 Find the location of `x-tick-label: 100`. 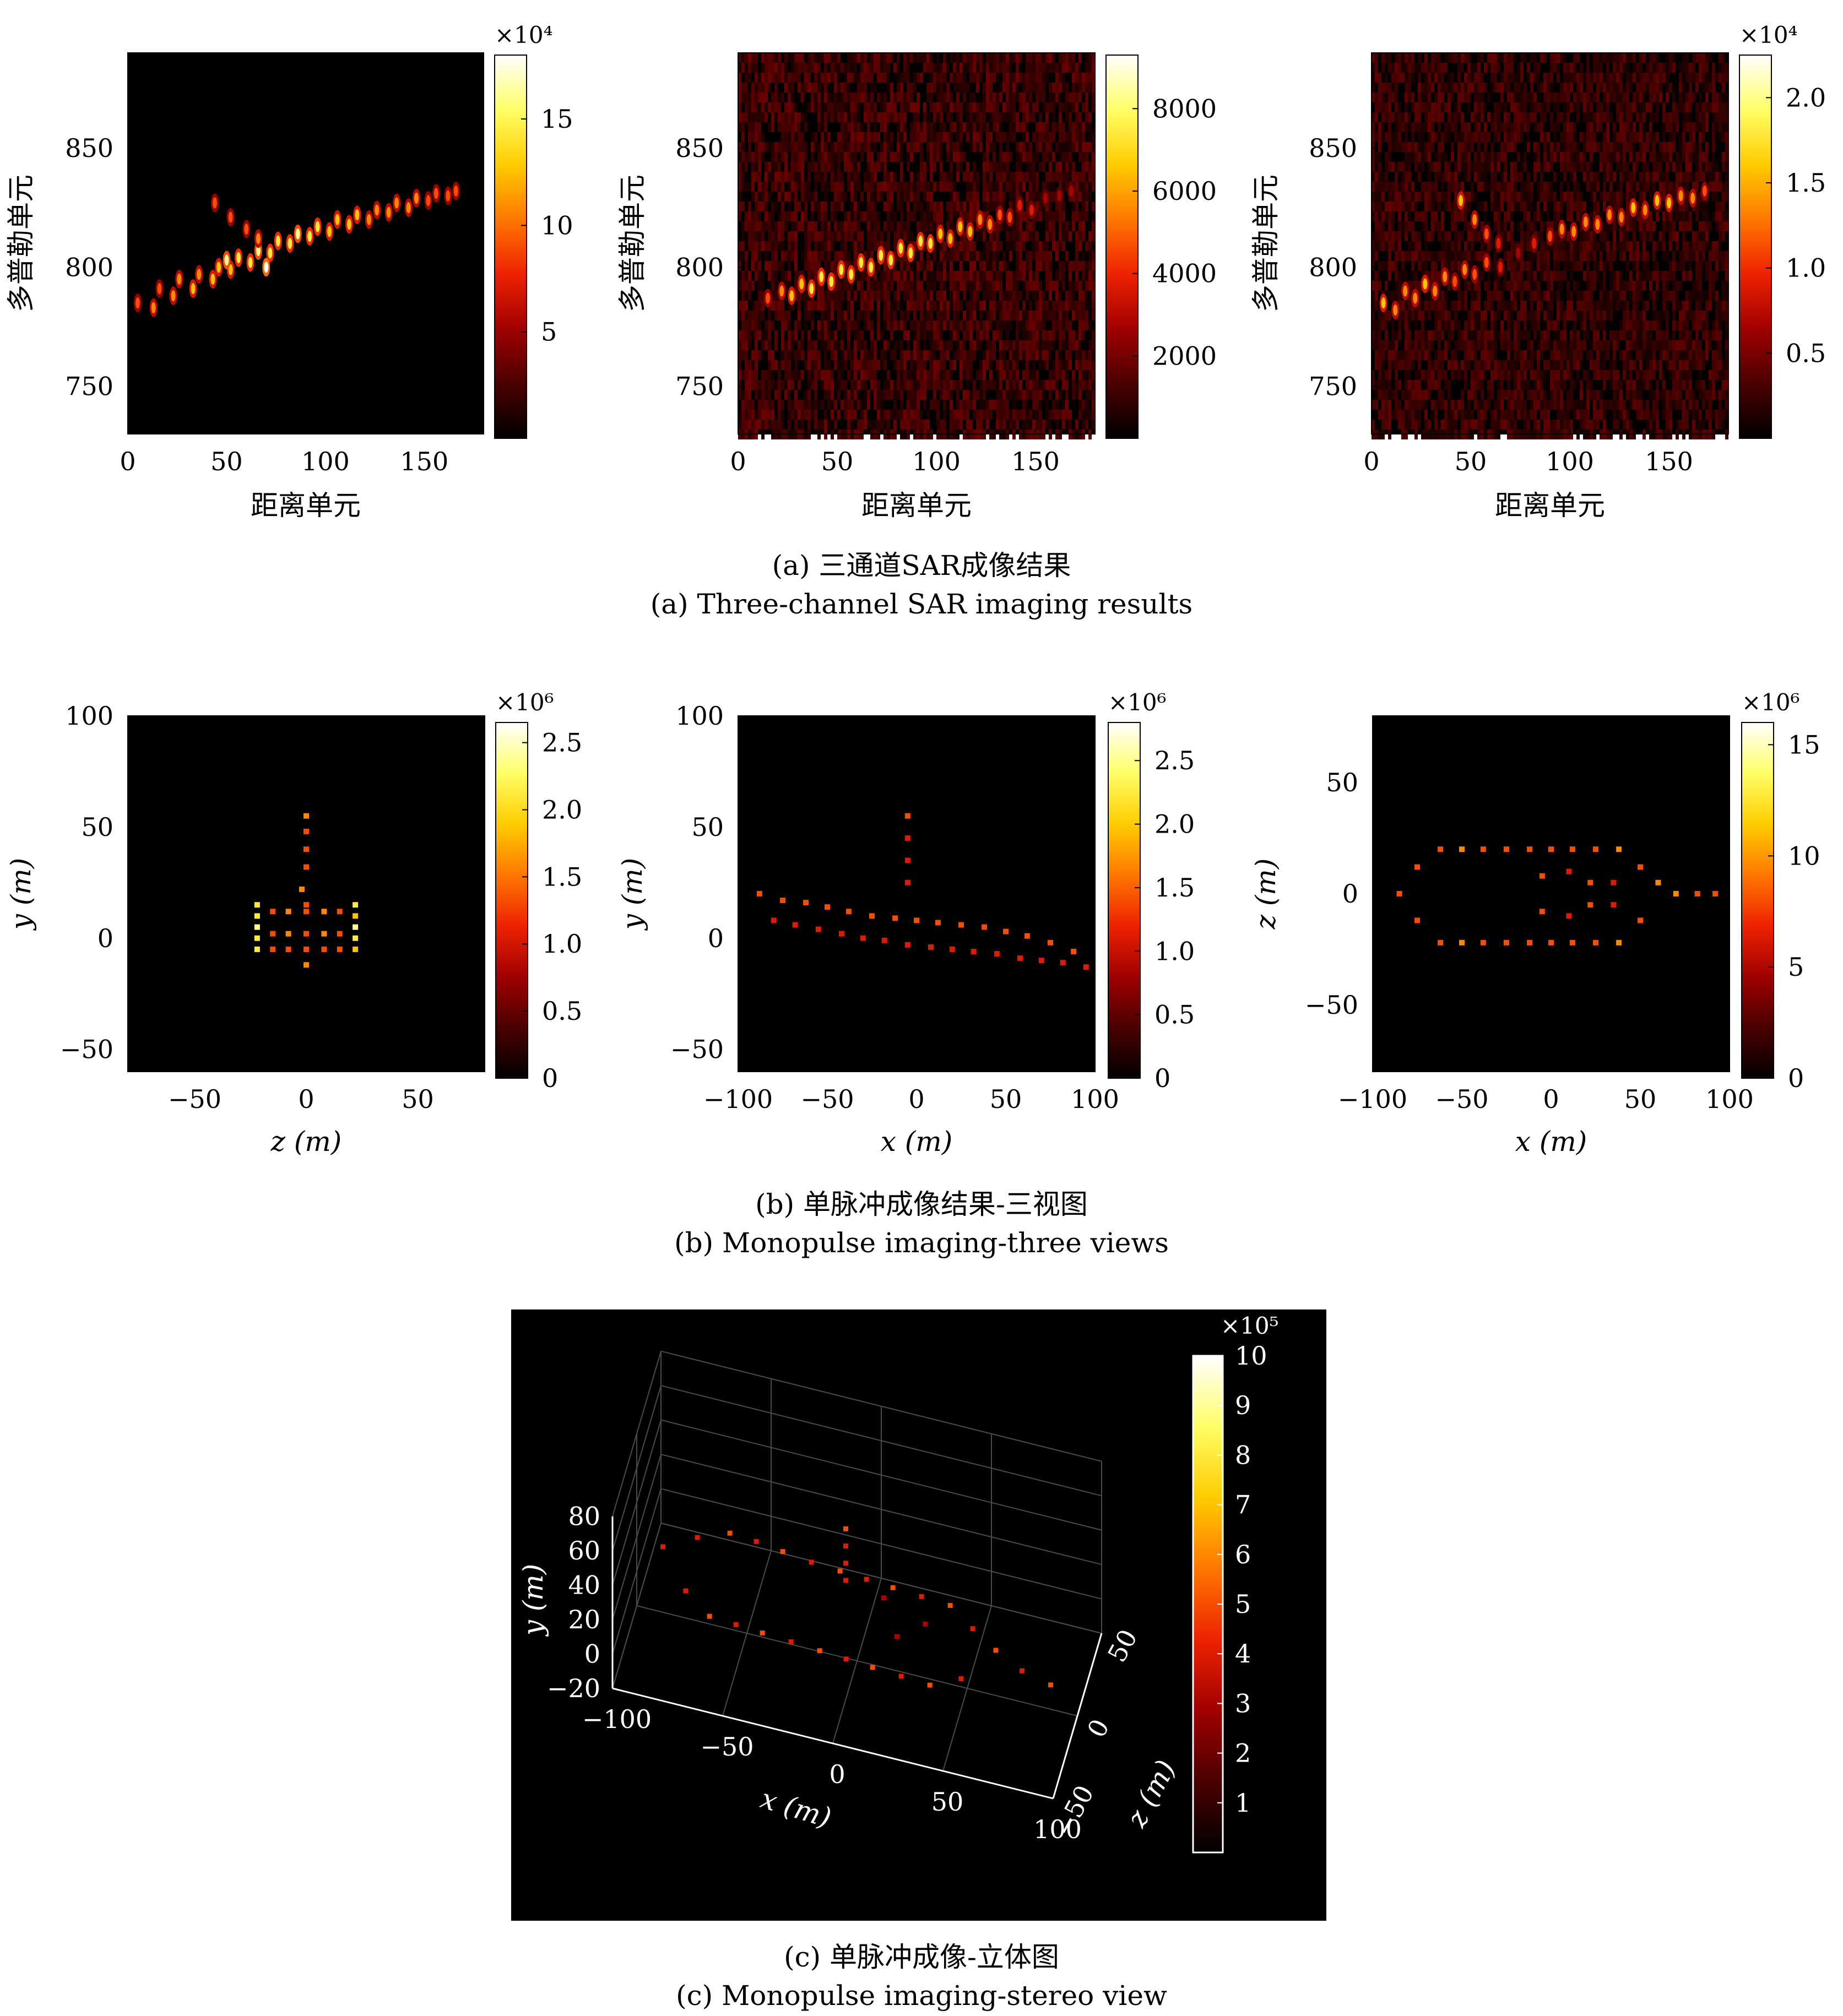

x-tick-label: 100 is located at coordinates (936, 462).